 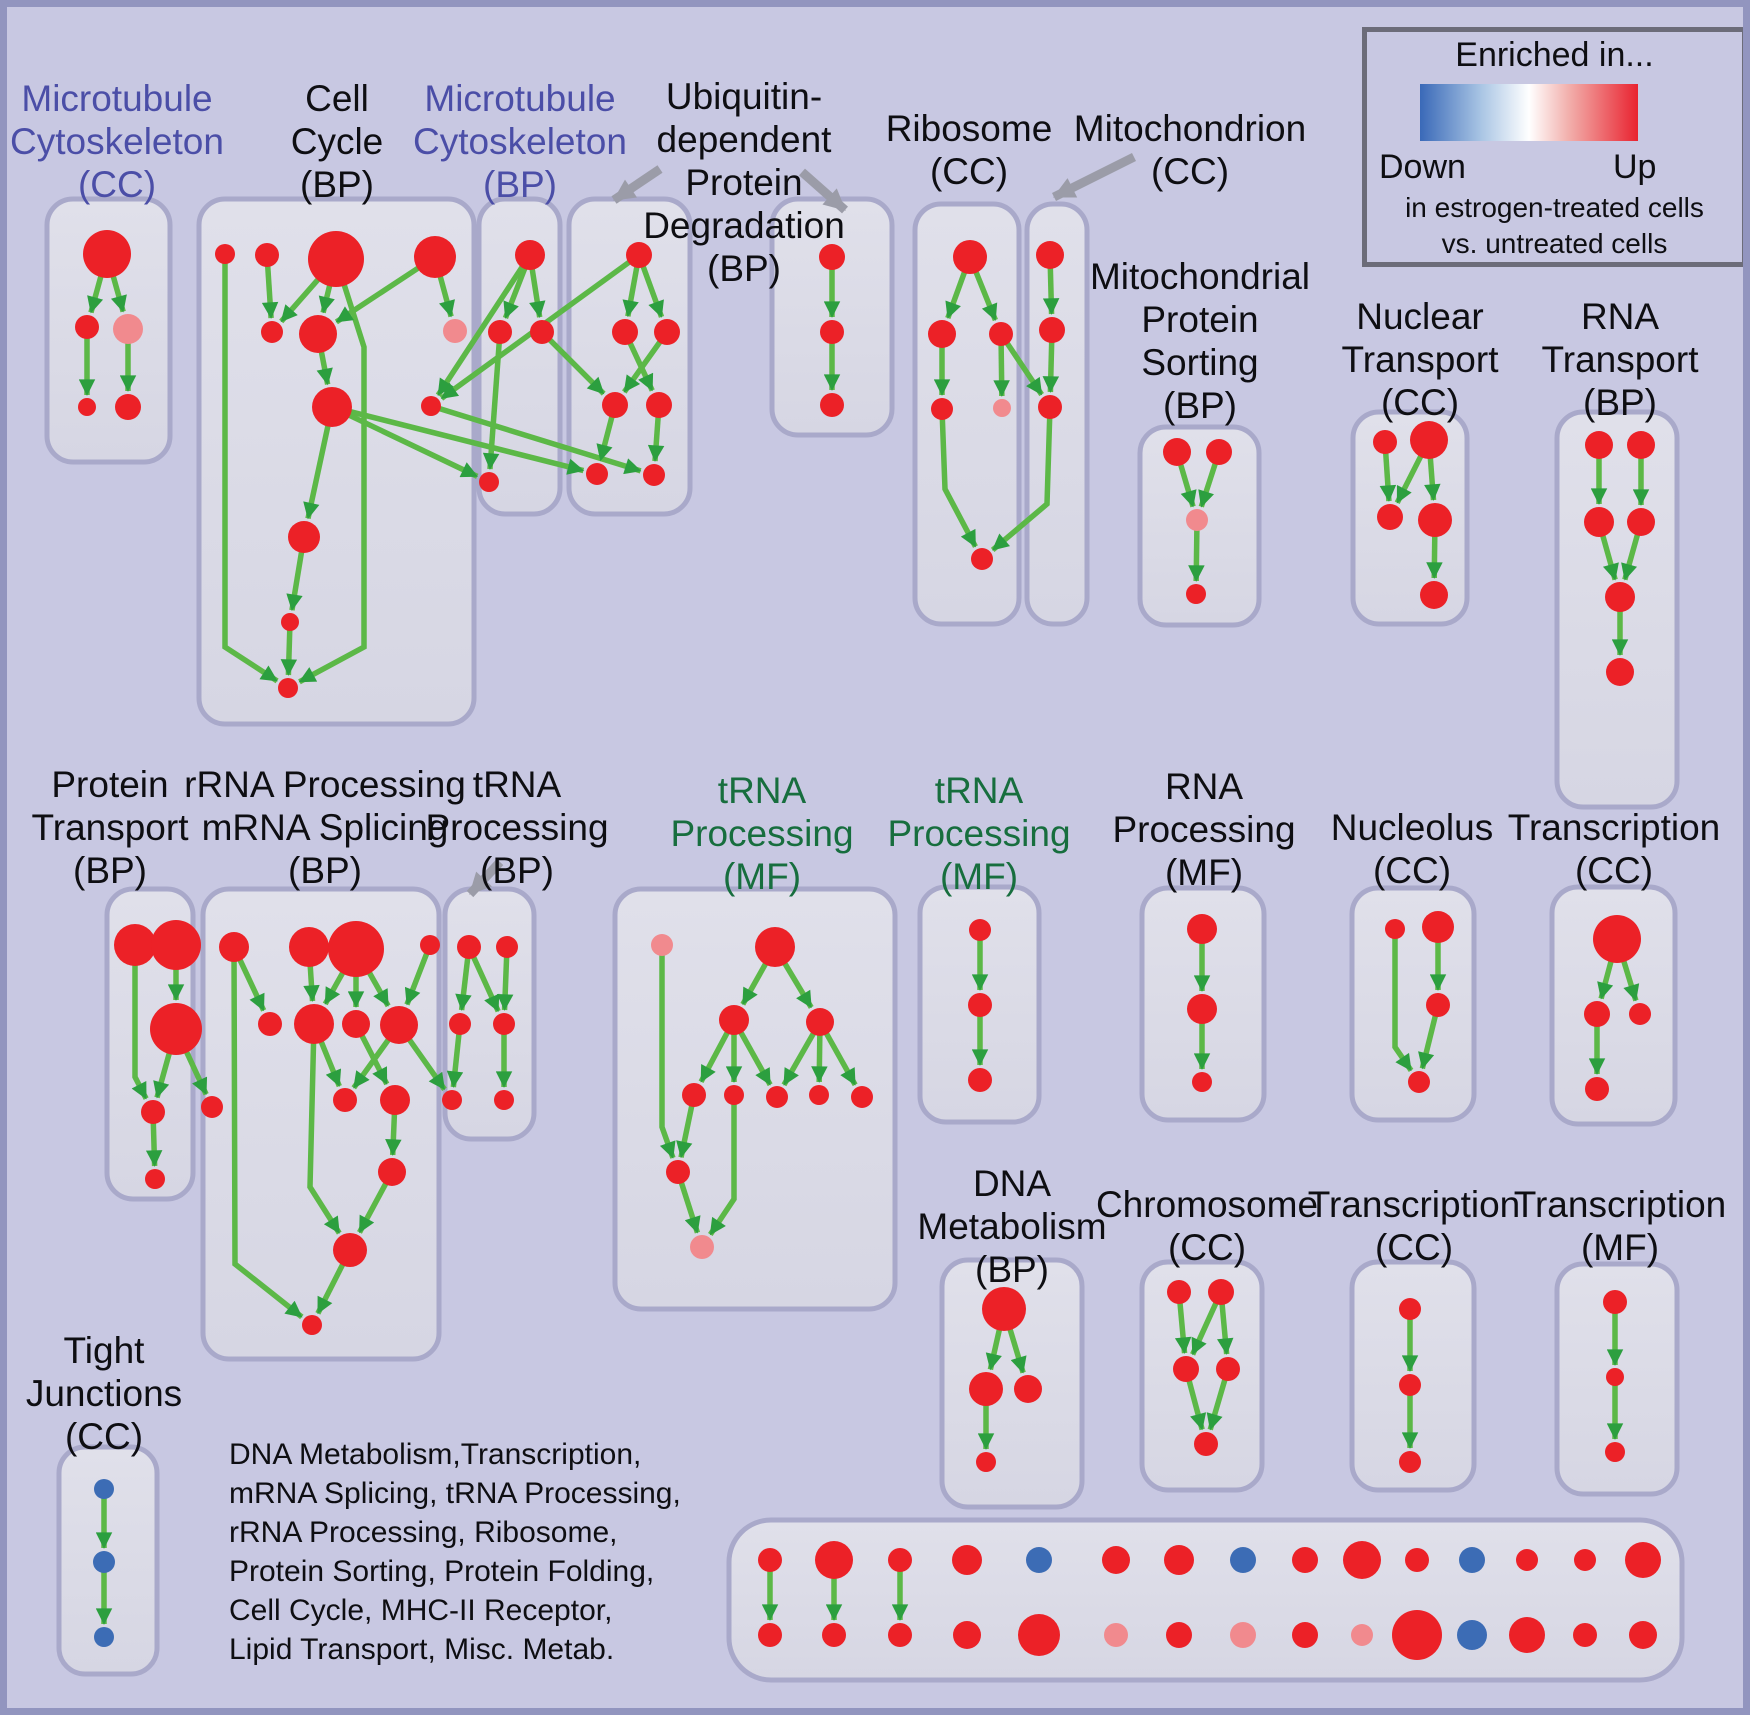 What do you see at coordinates (1472, 1560) in the screenshot?
I see `gene-node-bt12` at bounding box center [1472, 1560].